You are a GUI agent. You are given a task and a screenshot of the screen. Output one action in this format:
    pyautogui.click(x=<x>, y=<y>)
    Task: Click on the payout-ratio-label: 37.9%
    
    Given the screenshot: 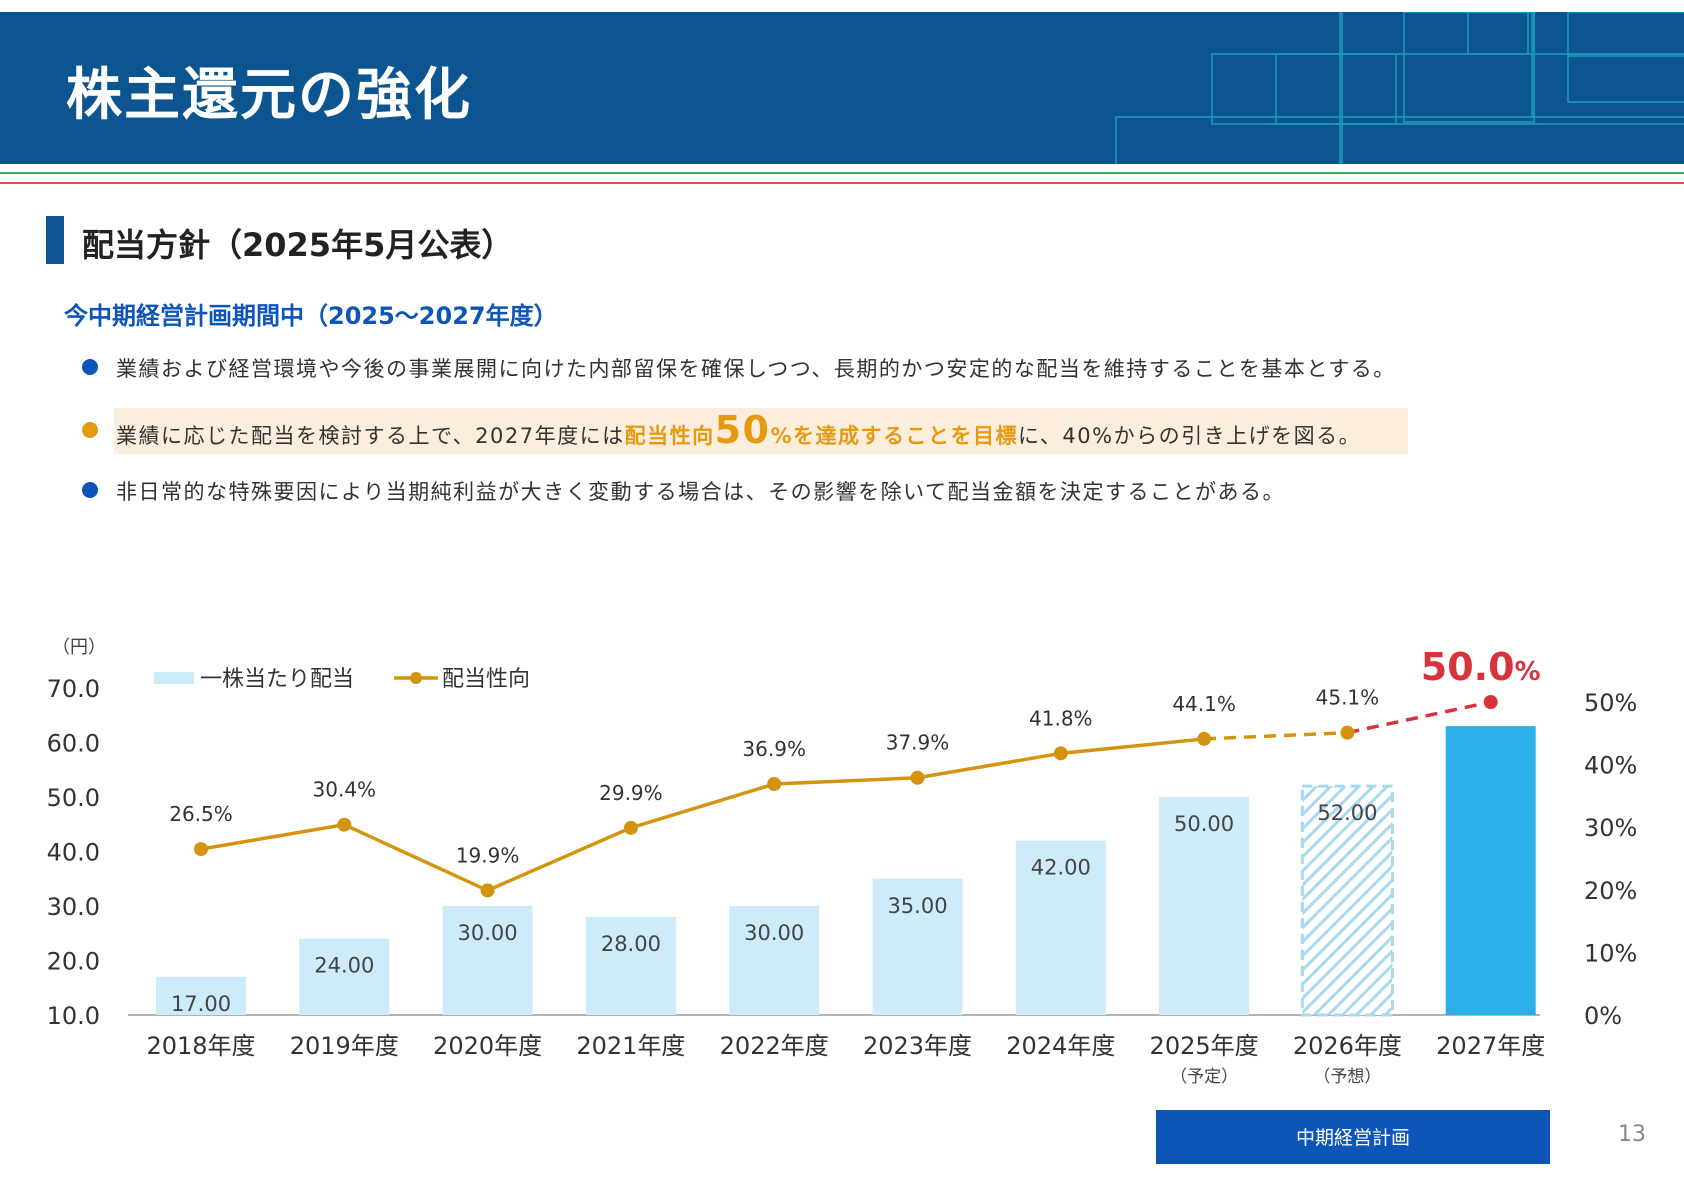 What is the action you would take?
    pyautogui.click(x=918, y=743)
    